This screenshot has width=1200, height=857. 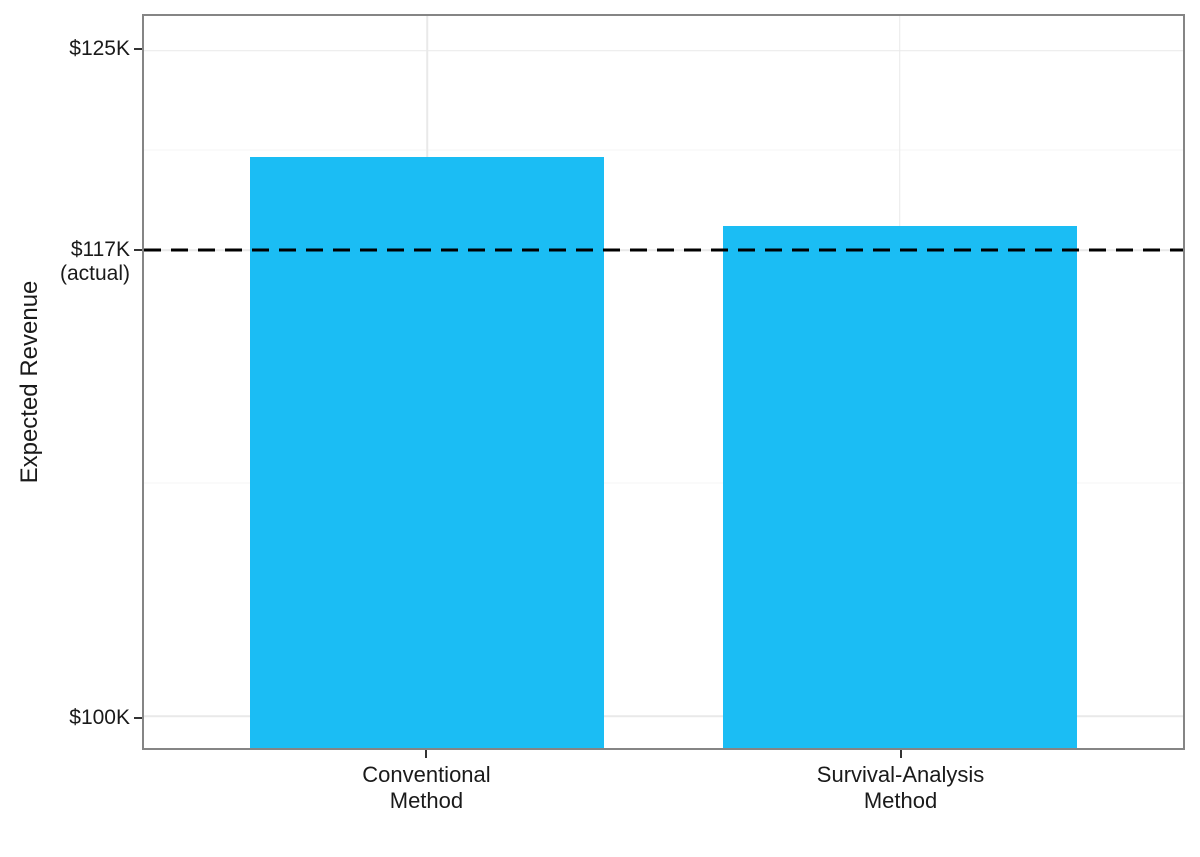 I want to click on y-tick-label-text: $125K, so click(x=99, y=48).